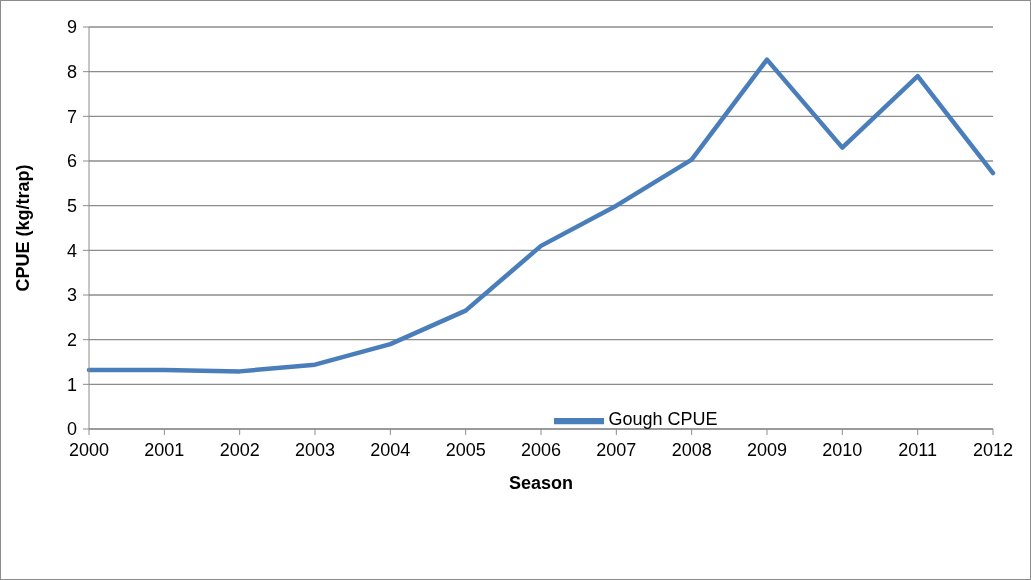 The image size is (1031, 580). Describe the element at coordinates (541, 449) in the screenshot. I see `x-tick-label: 2006` at that location.